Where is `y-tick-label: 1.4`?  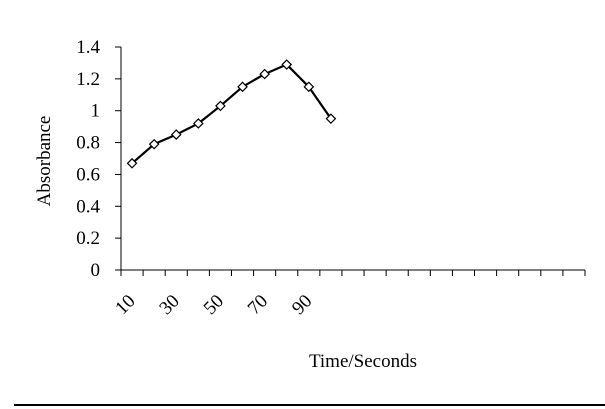
y-tick-label: 1.4 is located at coordinates (88, 47).